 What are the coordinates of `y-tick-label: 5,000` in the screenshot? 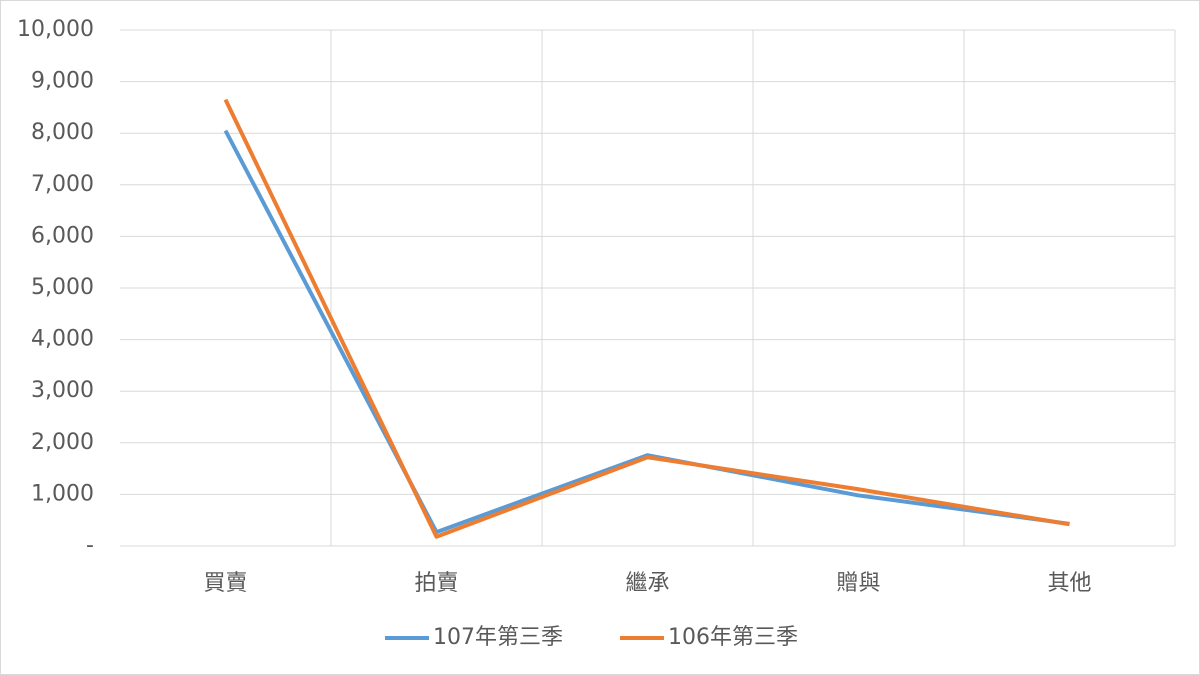 It's located at (62, 287).